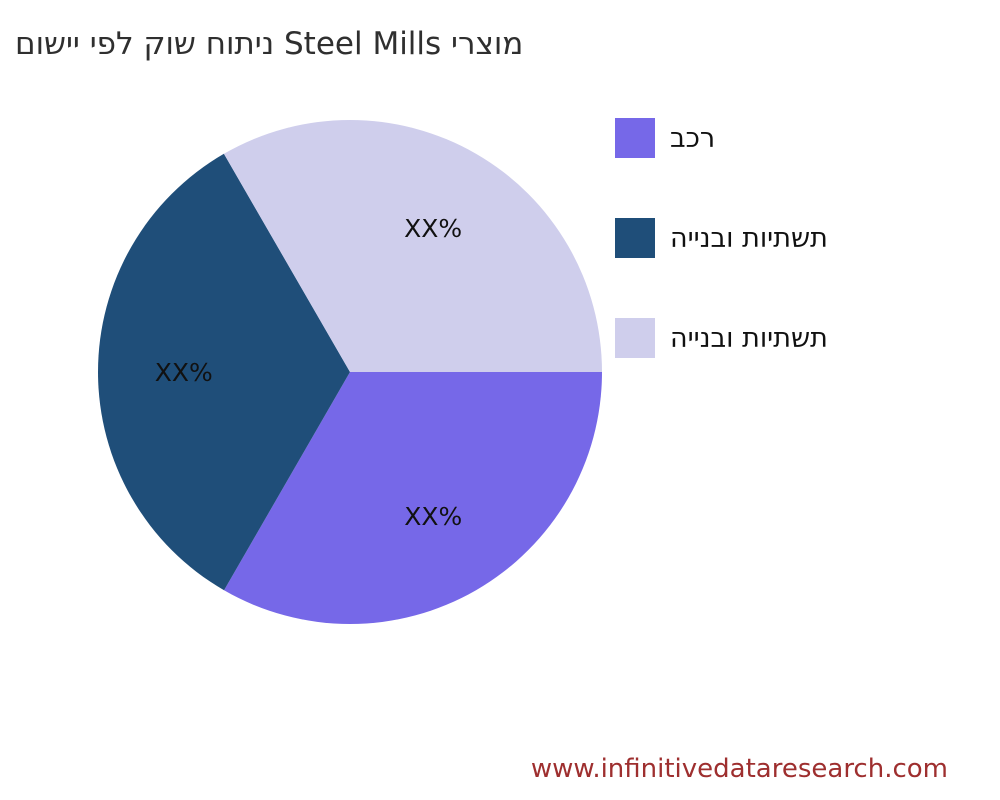 The image size is (1000, 800). I want to click on legend: רכב תשתיות ובנייה תשתיות ובנייה, so click(721, 238).